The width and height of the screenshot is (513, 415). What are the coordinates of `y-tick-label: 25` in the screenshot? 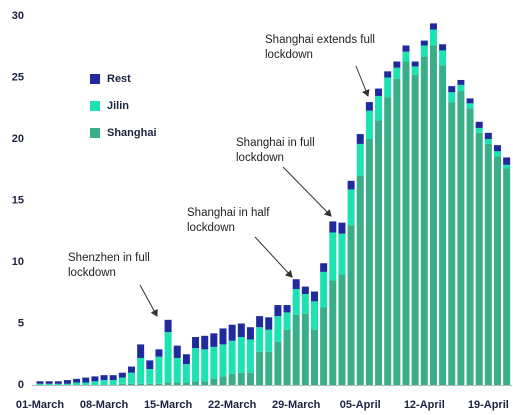 It's located at (18, 77).